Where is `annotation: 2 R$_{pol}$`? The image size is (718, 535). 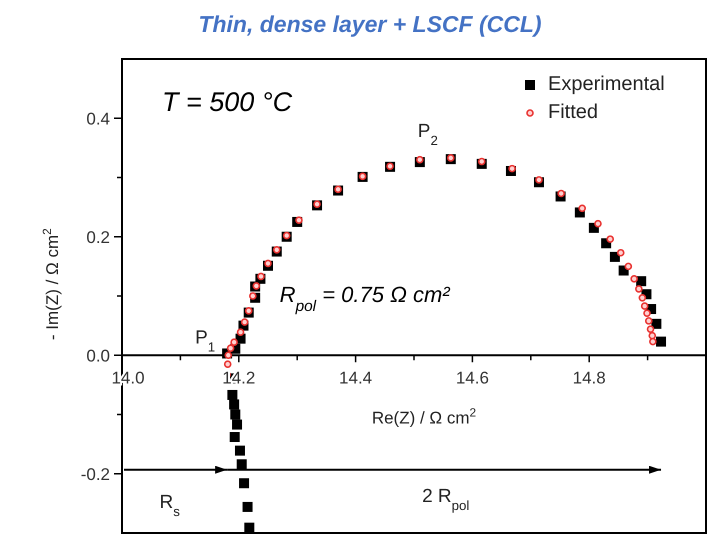 annotation: 2 R$_{pol}$ is located at coordinates (446, 499).